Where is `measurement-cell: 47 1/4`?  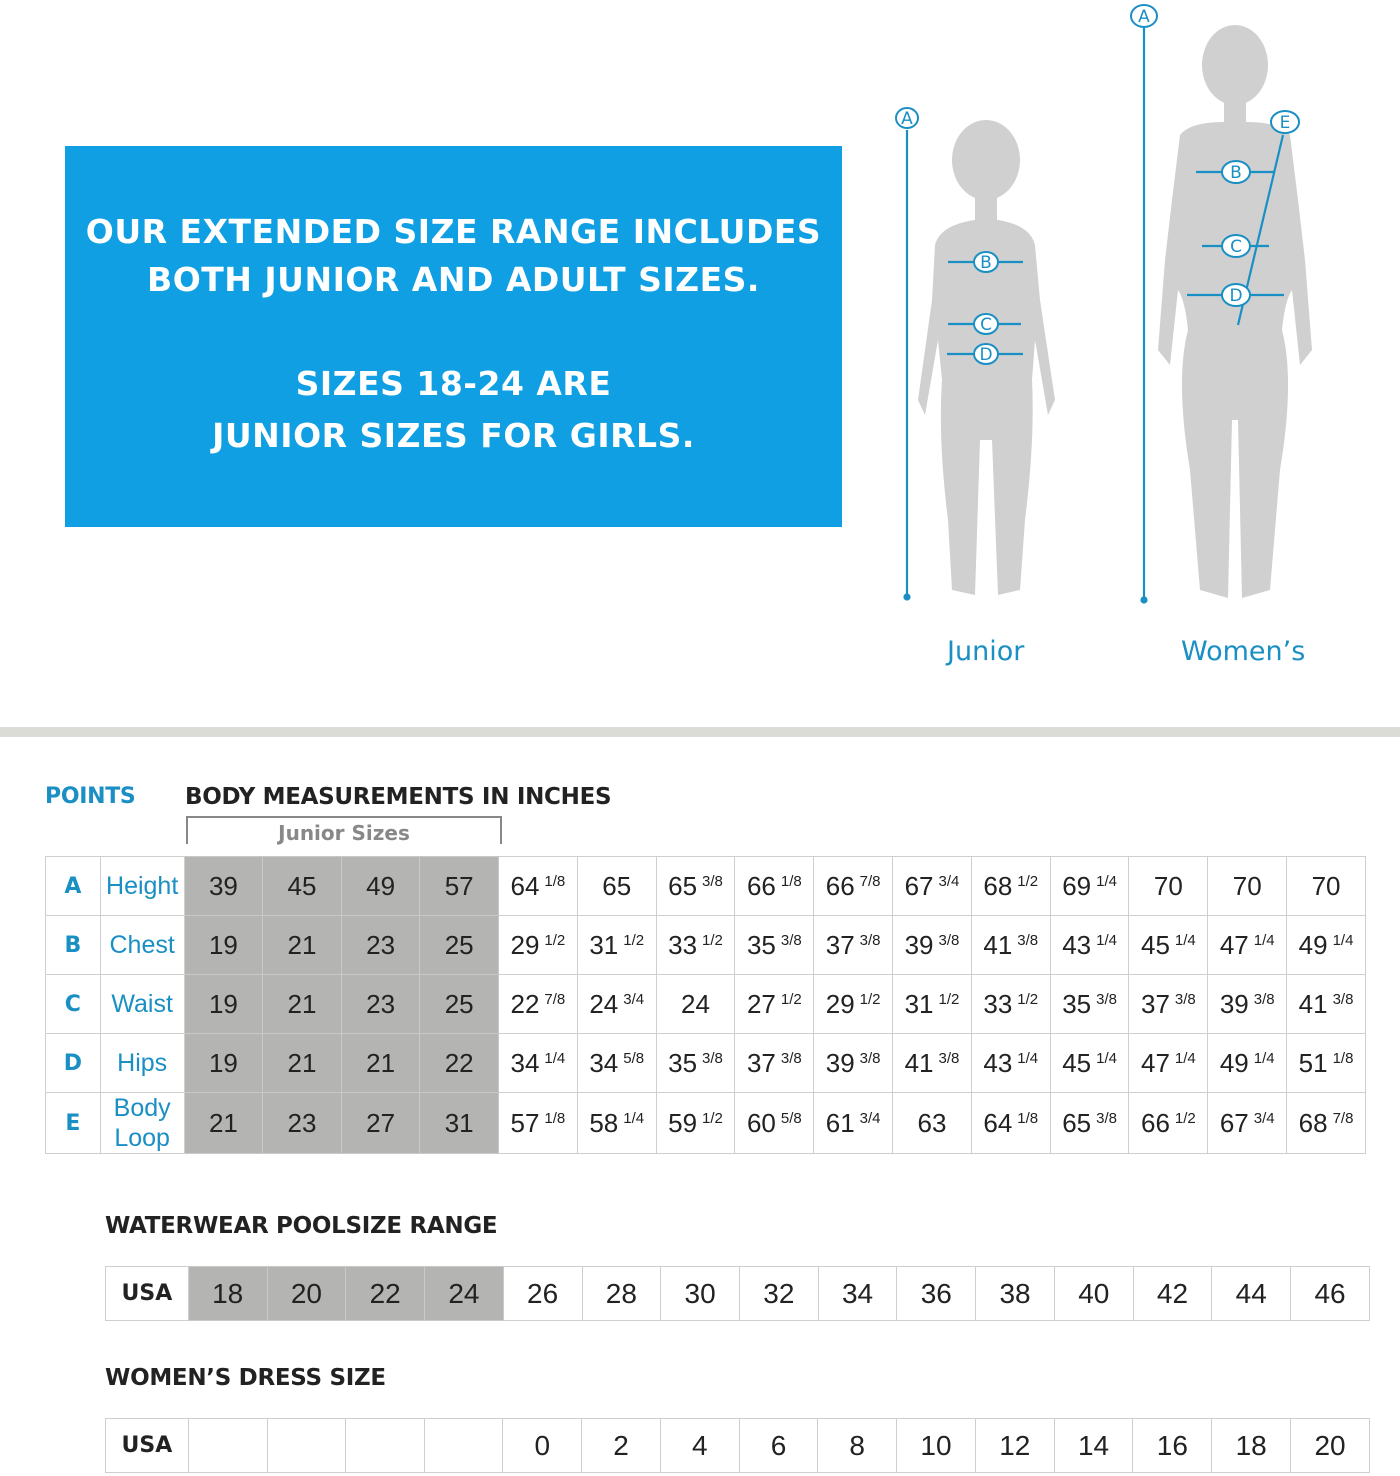 measurement-cell: 47 1/4 is located at coordinates (1247, 945).